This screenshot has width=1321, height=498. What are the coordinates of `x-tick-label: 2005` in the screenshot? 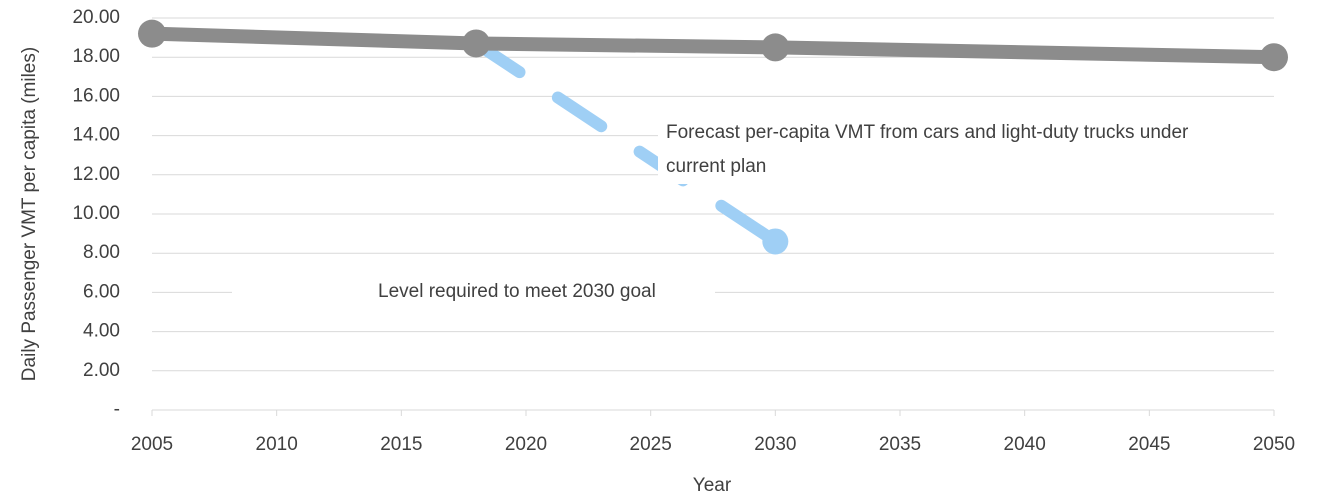 It's located at (152, 444).